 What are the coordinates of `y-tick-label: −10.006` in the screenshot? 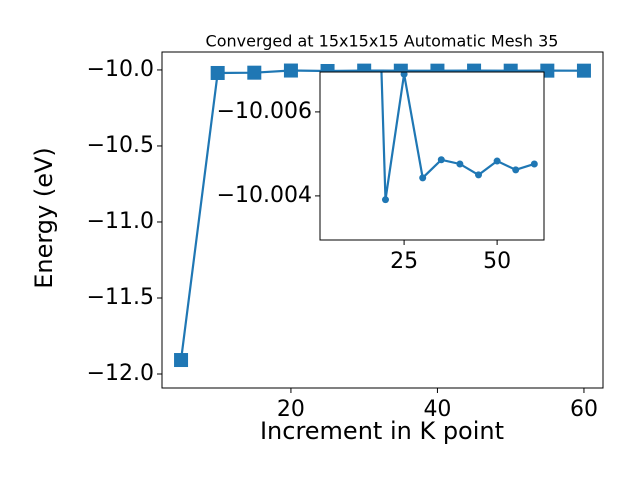 It's located at (264, 111).